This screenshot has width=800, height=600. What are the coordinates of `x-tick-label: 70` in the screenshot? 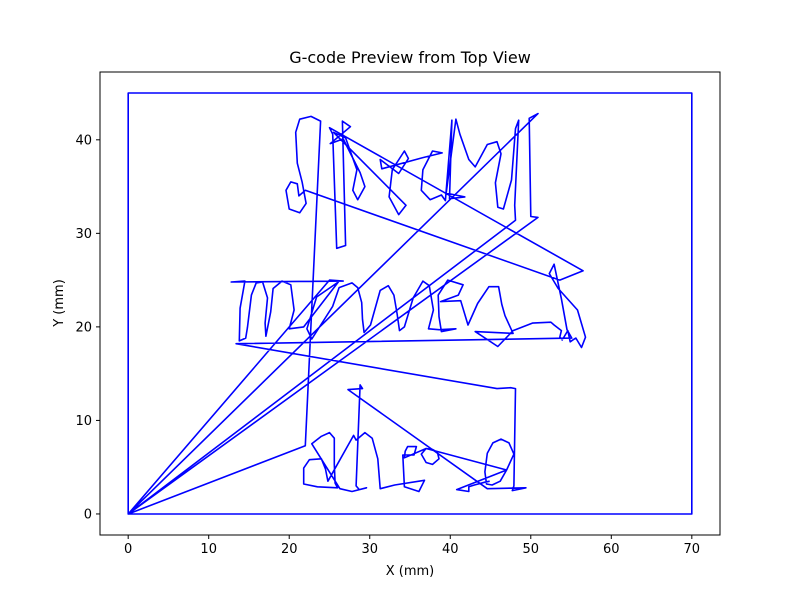 It's located at (692, 549).